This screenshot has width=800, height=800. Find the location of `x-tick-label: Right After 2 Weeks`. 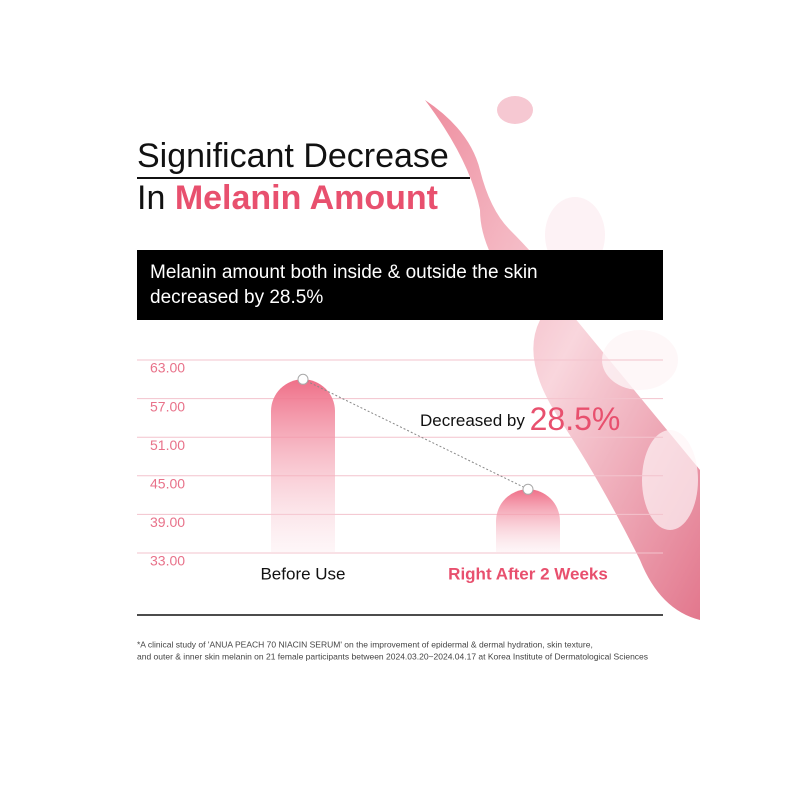

x-tick-label: Right After 2 Weeks is located at coordinates (528, 573).